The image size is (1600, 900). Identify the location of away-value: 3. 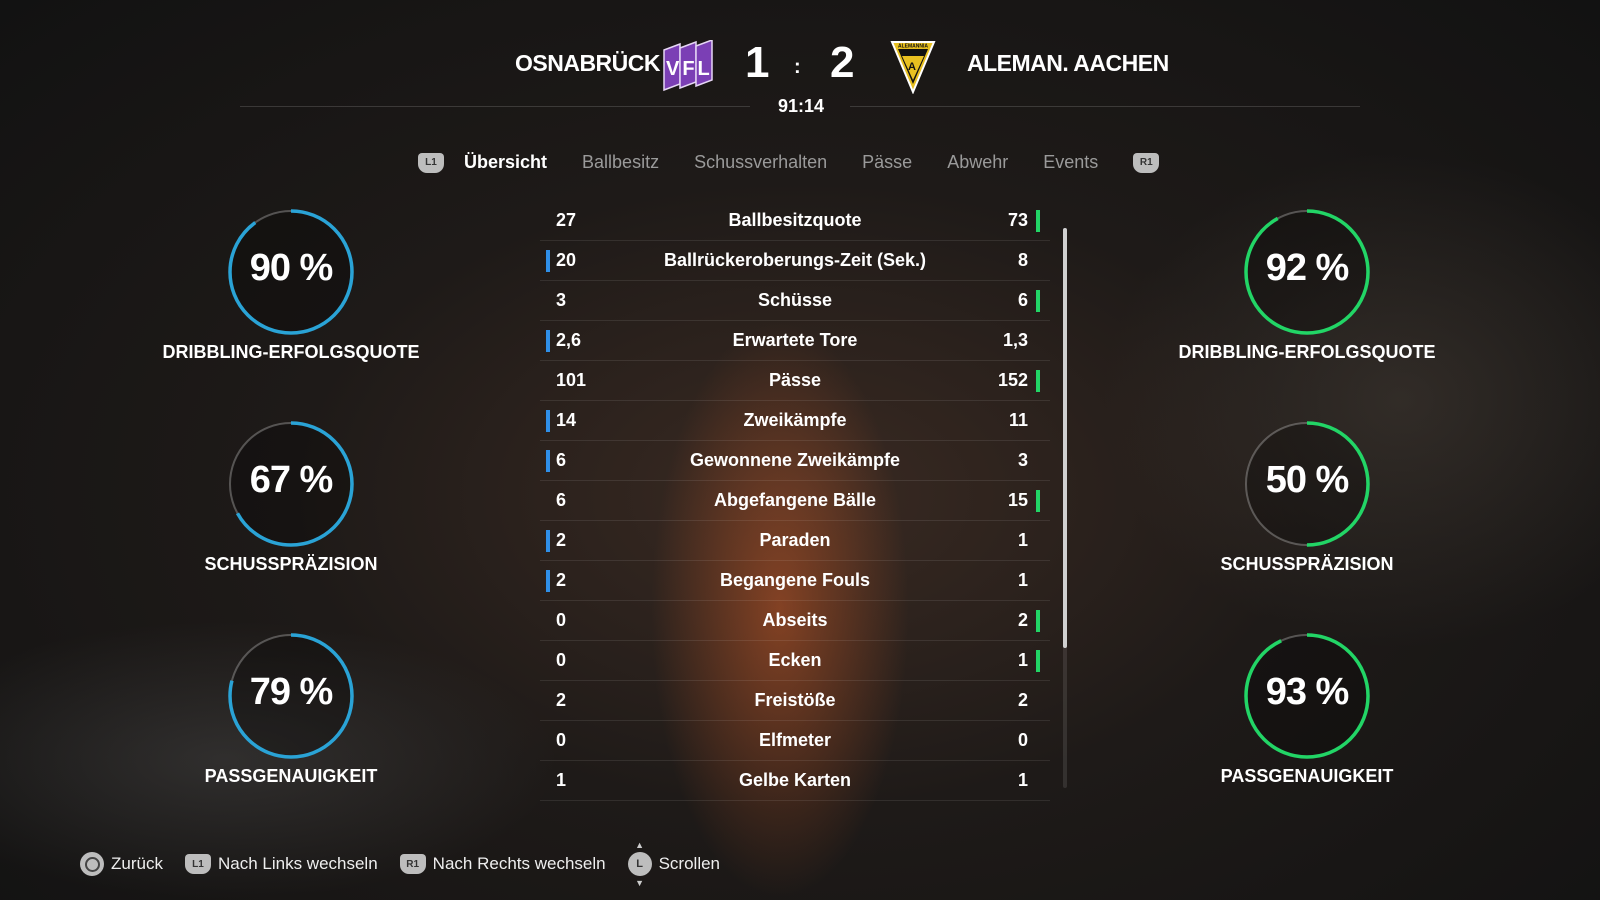
(1022, 460).